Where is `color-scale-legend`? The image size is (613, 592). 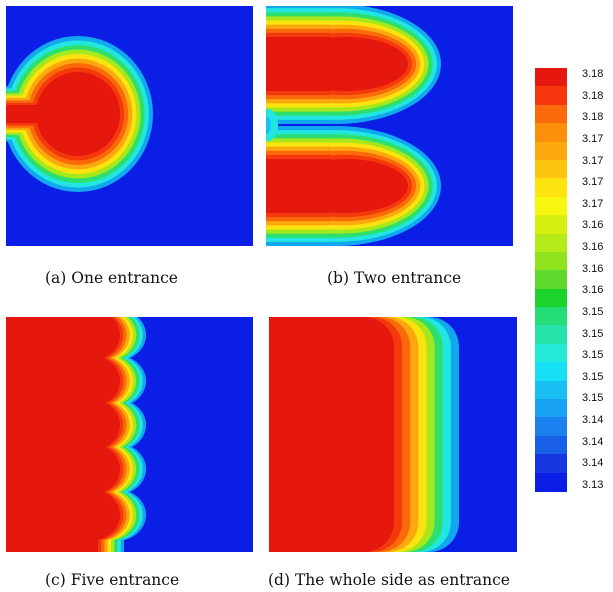
color-scale-legend is located at coordinates (551, 280).